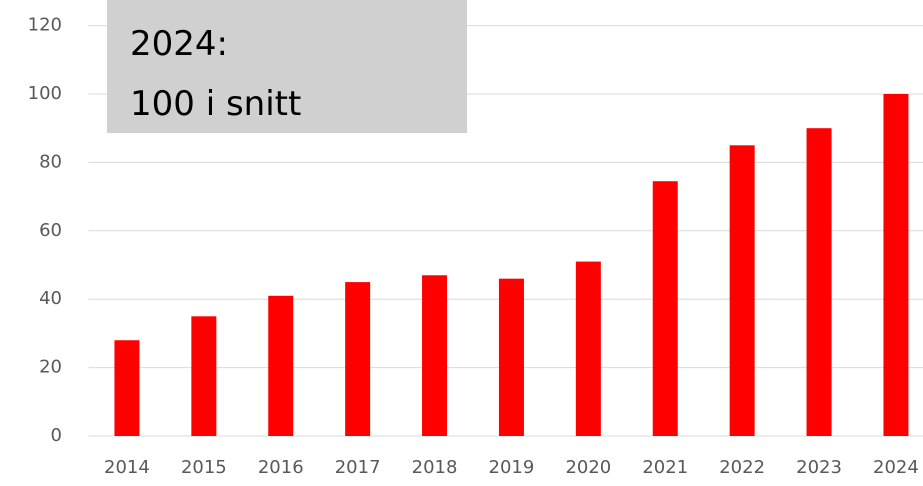 The height and width of the screenshot is (486, 923). I want to click on x-tick-label: 2022, so click(742, 467).